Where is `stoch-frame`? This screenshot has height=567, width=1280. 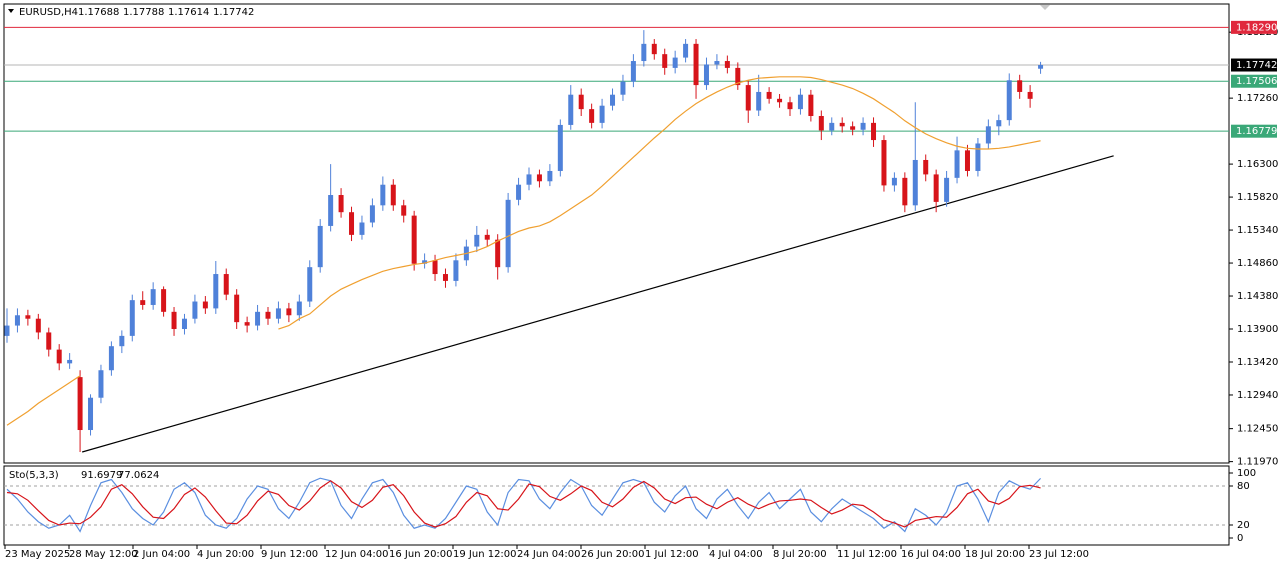
stoch-frame is located at coordinates (616, 505).